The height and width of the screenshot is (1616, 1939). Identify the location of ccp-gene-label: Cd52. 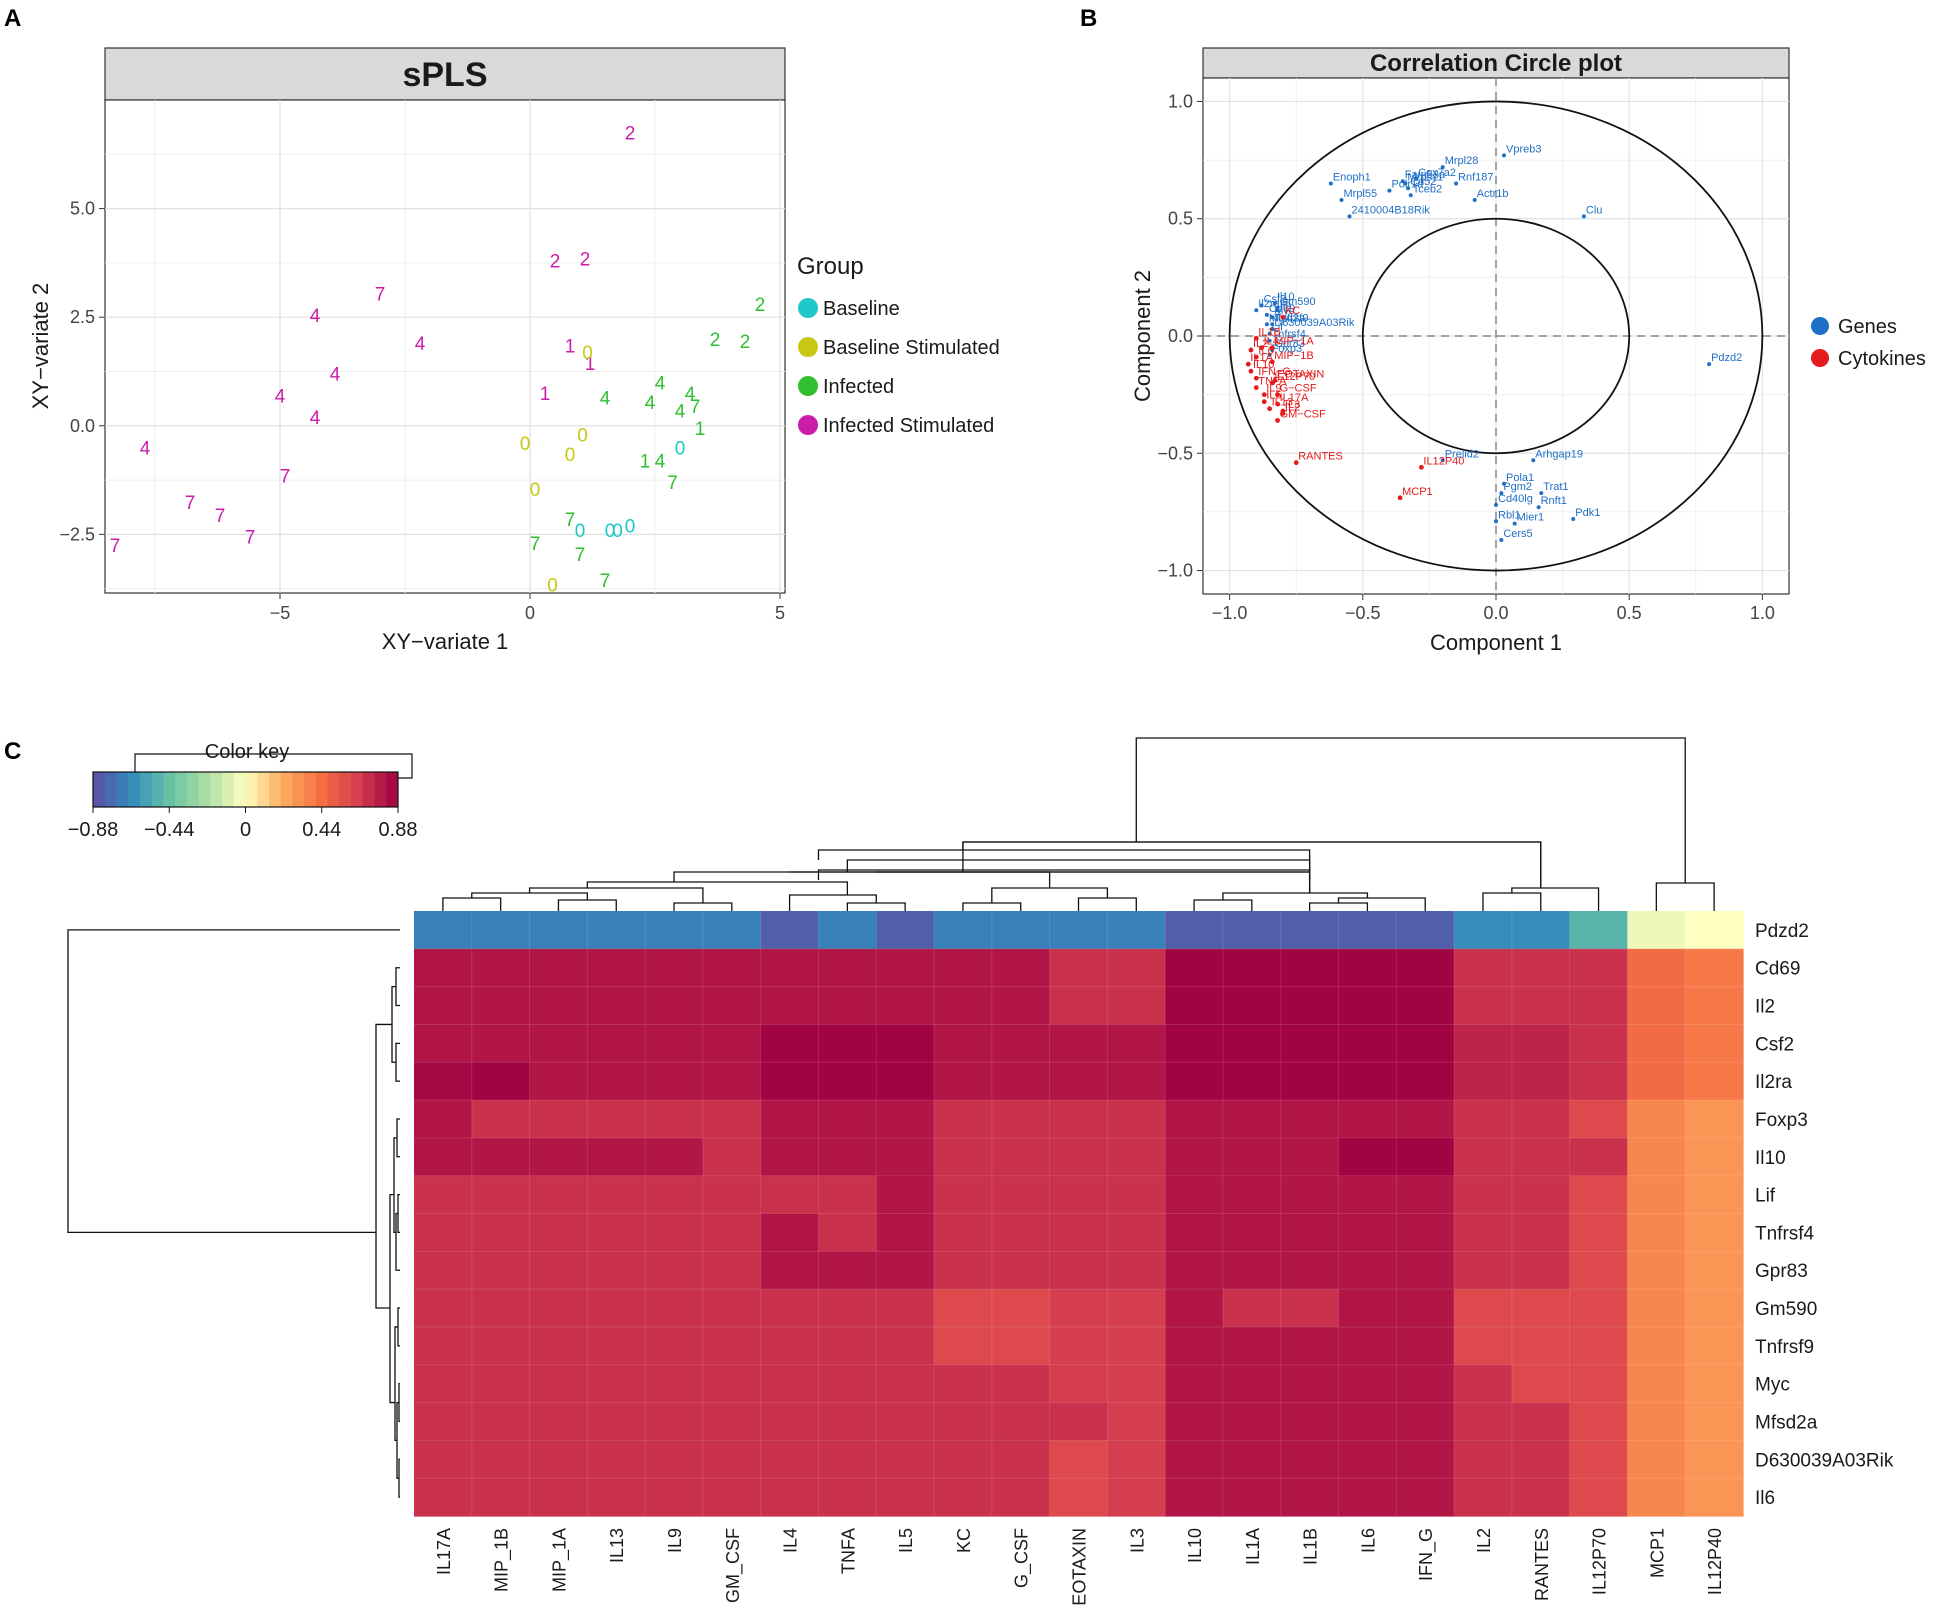
(1423, 182).